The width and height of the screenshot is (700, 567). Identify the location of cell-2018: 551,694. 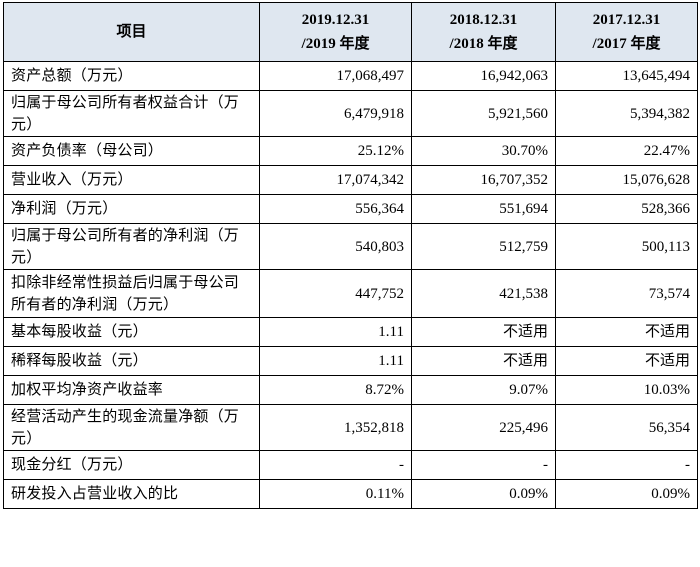
(483, 209).